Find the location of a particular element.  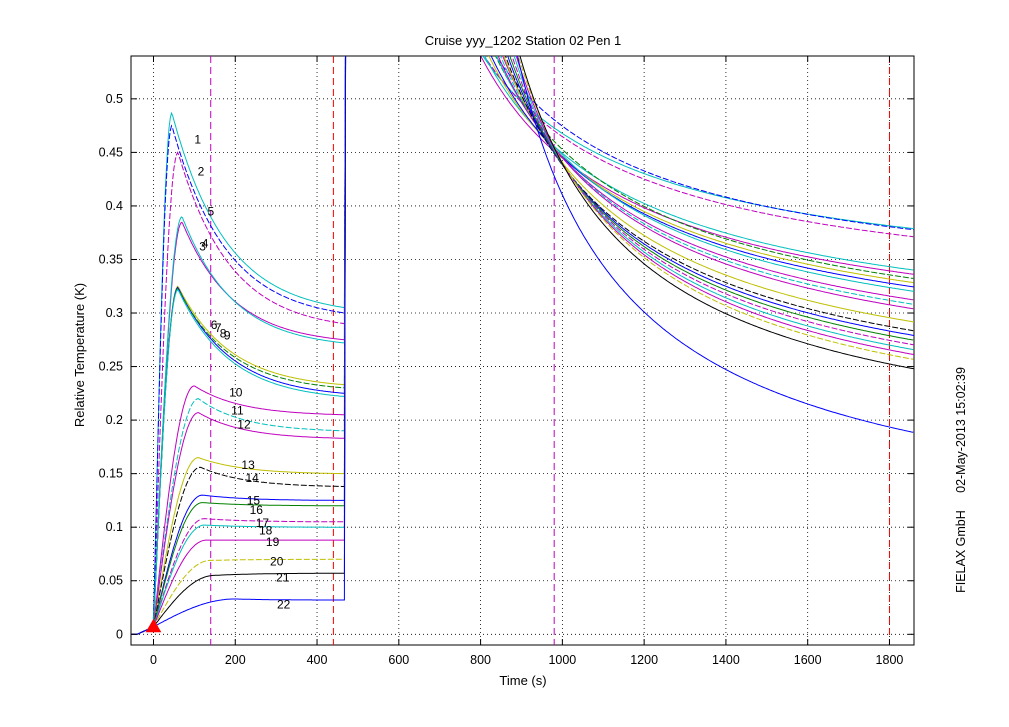

sensor-label-19: 19 is located at coordinates (273, 542).